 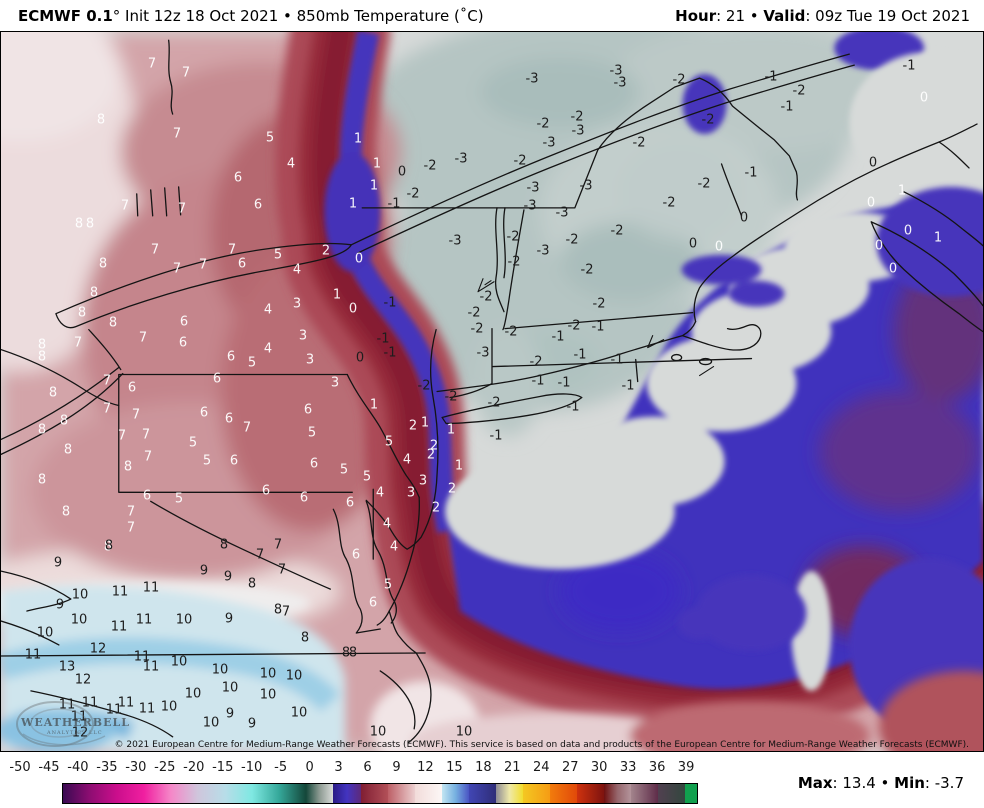 I want to click on scale-tick-label: 39, so click(x=686, y=767).